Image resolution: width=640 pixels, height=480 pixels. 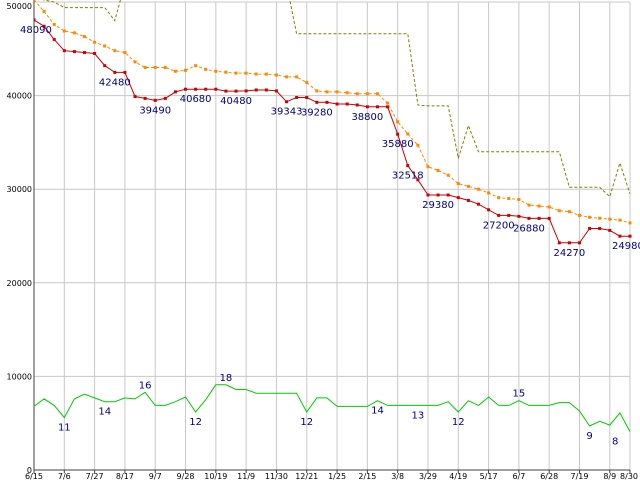 What do you see at coordinates (629, 476) in the screenshot?
I see `x-tick-label: 8/30` at bounding box center [629, 476].